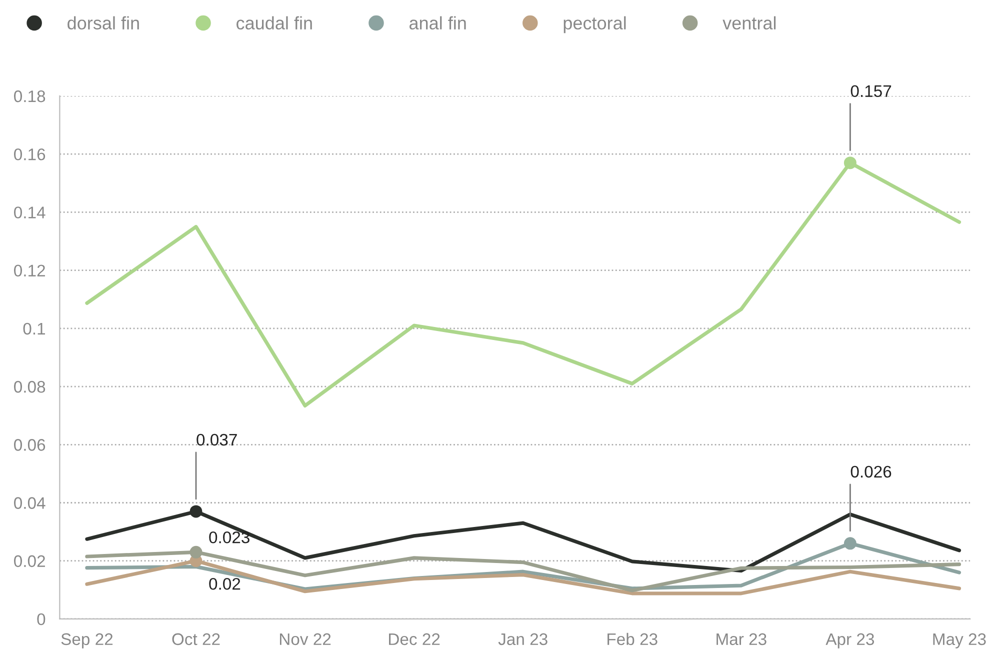 The width and height of the screenshot is (995, 662). What do you see at coordinates (29, 270) in the screenshot?
I see `y-tick-label: 0.12` at bounding box center [29, 270].